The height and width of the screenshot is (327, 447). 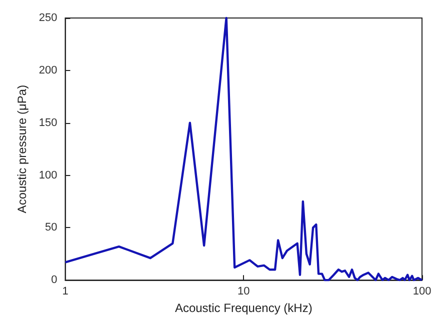 I want to click on y-tick-label: 50, so click(x=51, y=228).